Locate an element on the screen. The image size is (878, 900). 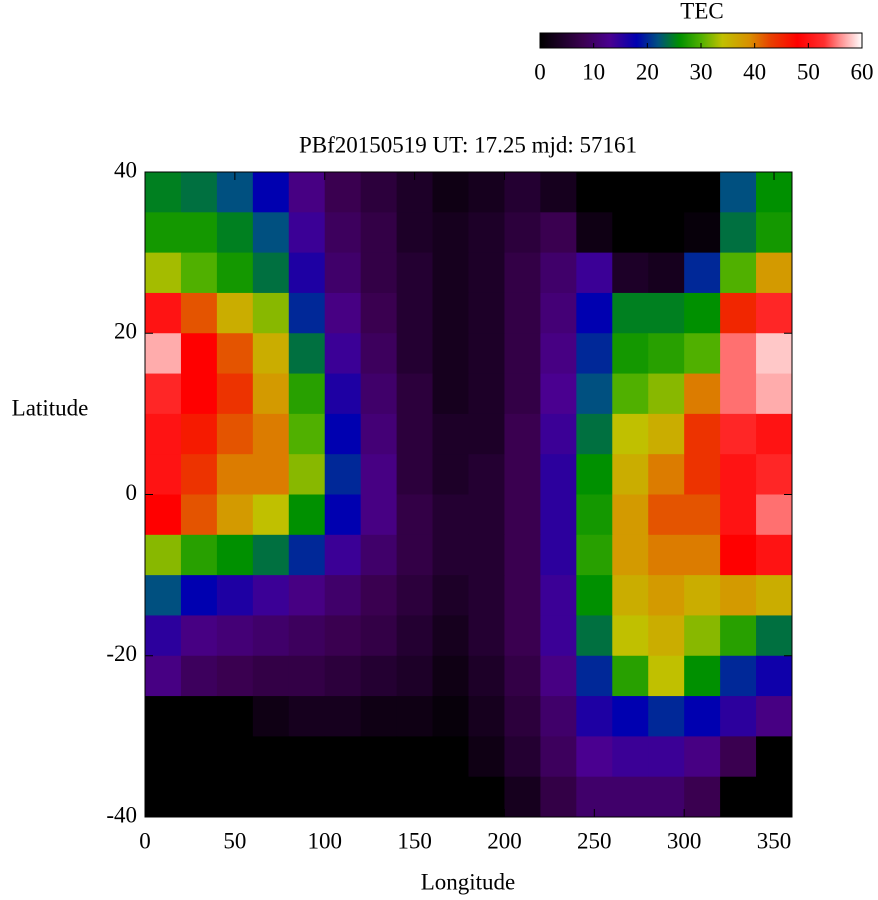
x-tick-label: 300 is located at coordinates (684, 840).